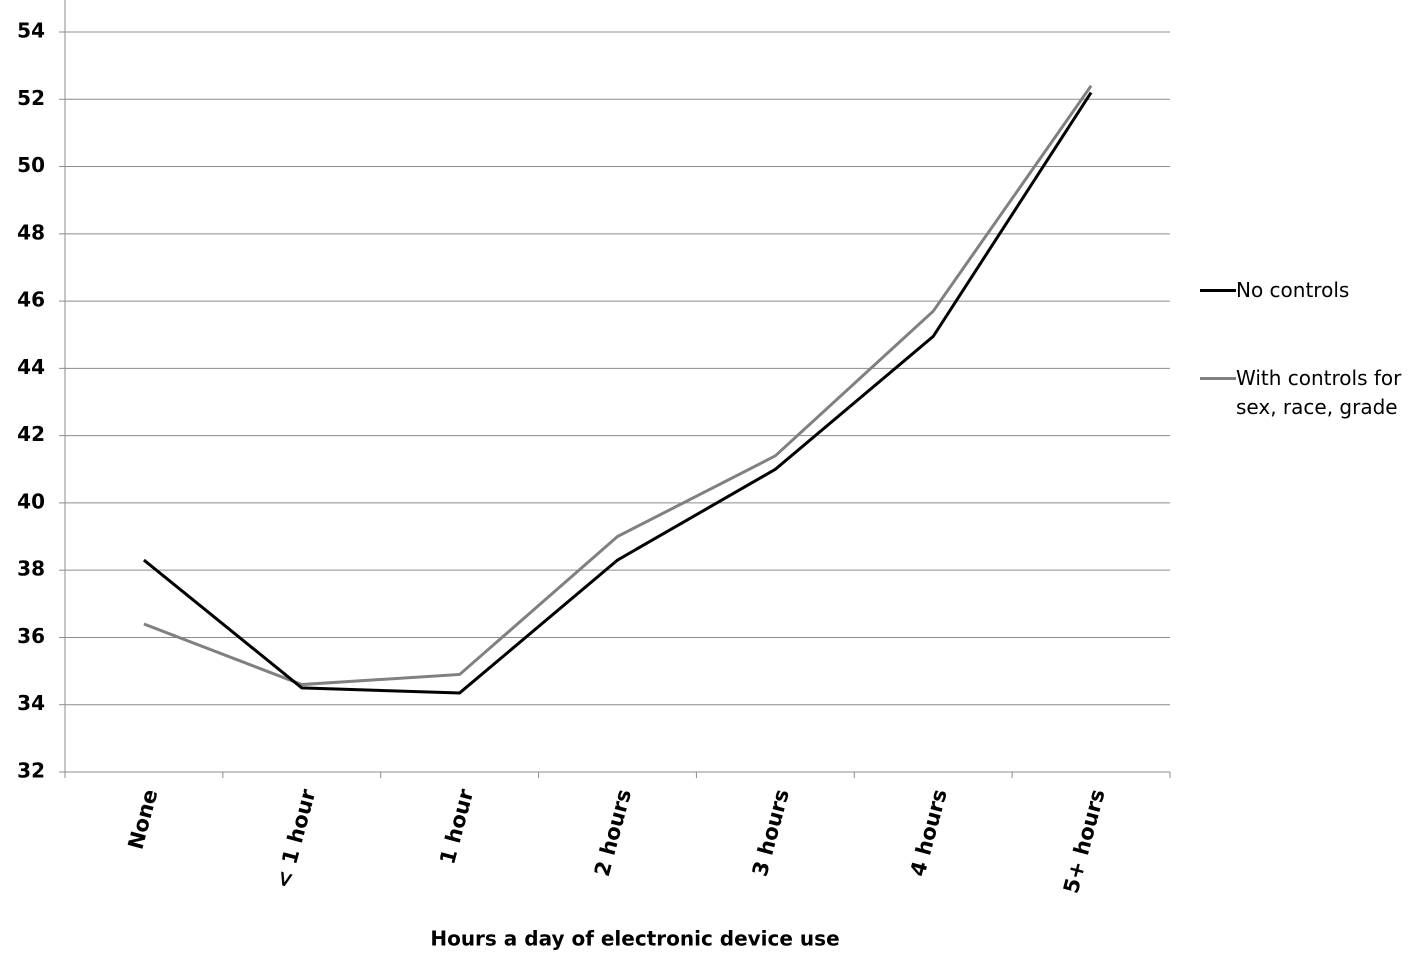 The height and width of the screenshot is (964, 1428). What do you see at coordinates (31, 636) in the screenshot?
I see `y-tick-label: 36` at bounding box center [31, 636].